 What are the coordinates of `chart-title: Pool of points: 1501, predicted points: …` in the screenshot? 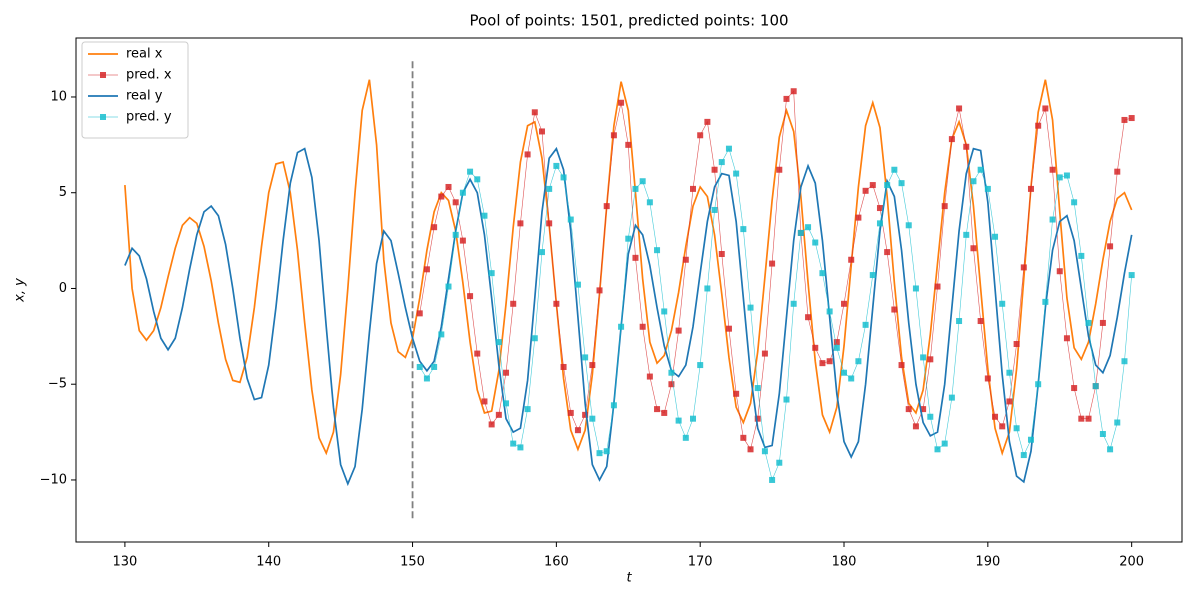 It's located at (628, 21).